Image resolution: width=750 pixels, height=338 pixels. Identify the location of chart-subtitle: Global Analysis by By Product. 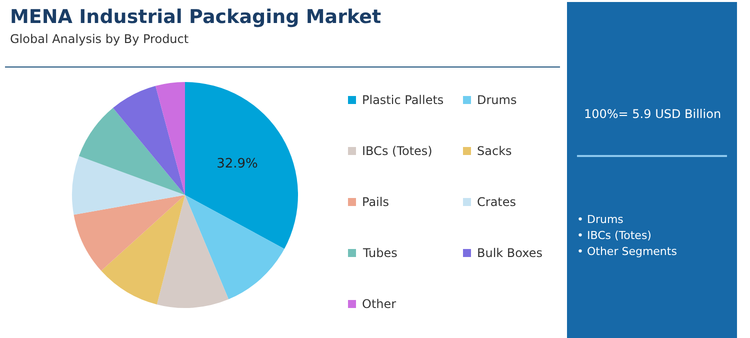
(99, 39).